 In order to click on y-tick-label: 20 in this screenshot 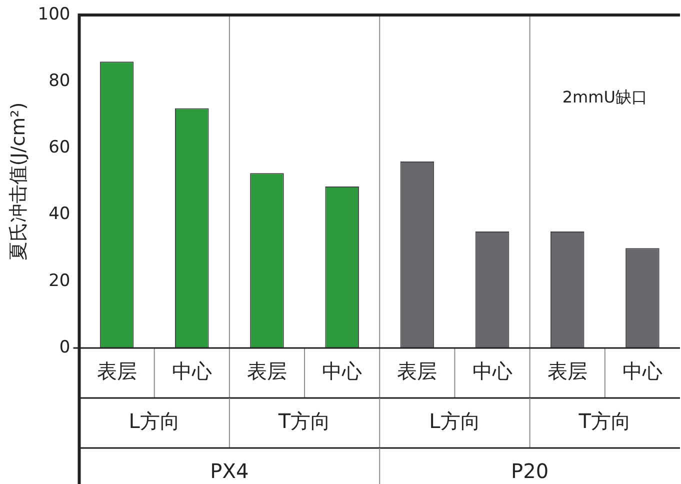, I will do `click(59, 280)`.